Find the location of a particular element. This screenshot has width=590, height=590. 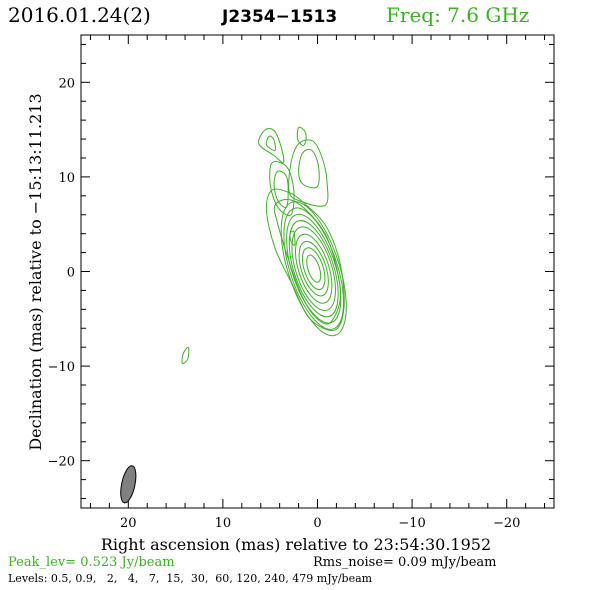

y-tick-label: 0 is located at coordinates (71, 273).